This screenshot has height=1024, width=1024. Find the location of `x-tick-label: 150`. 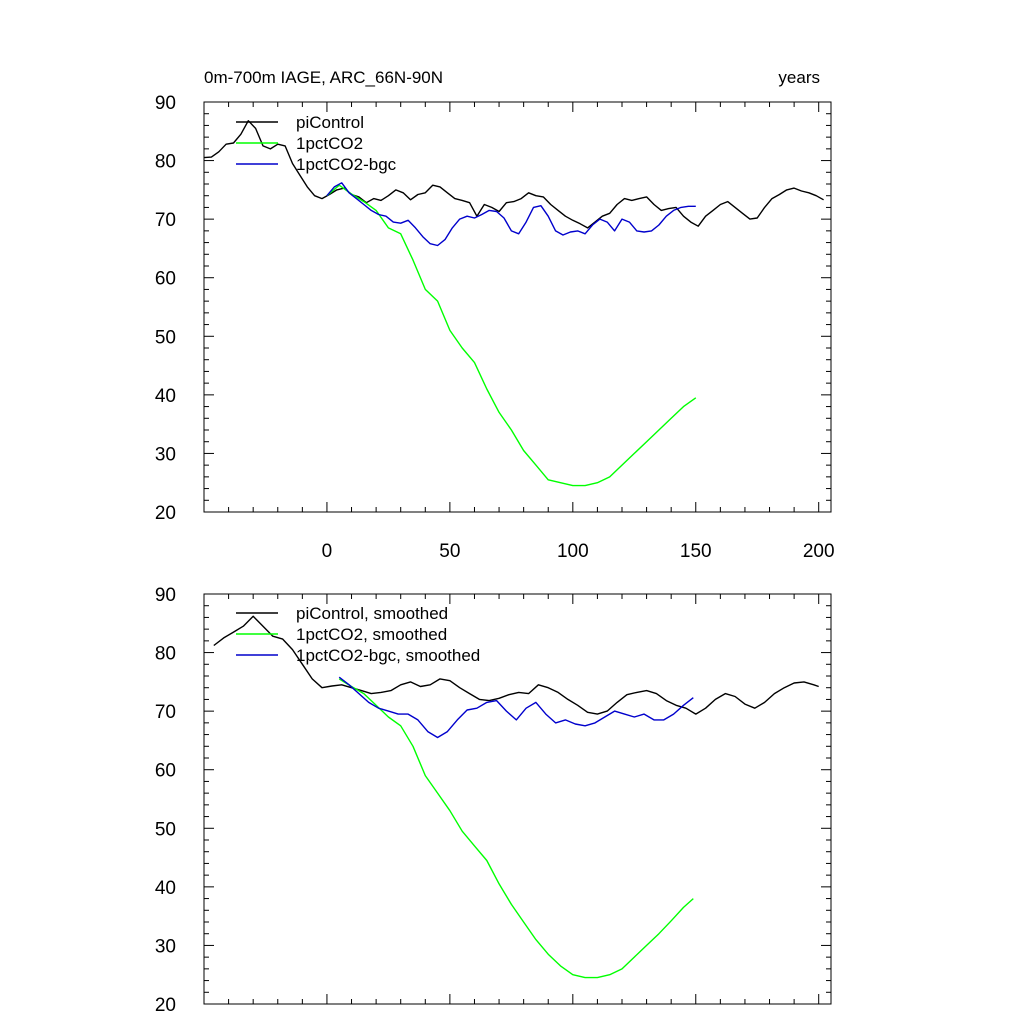

x-tick-label: 150 is located at coordinates (696, 551).